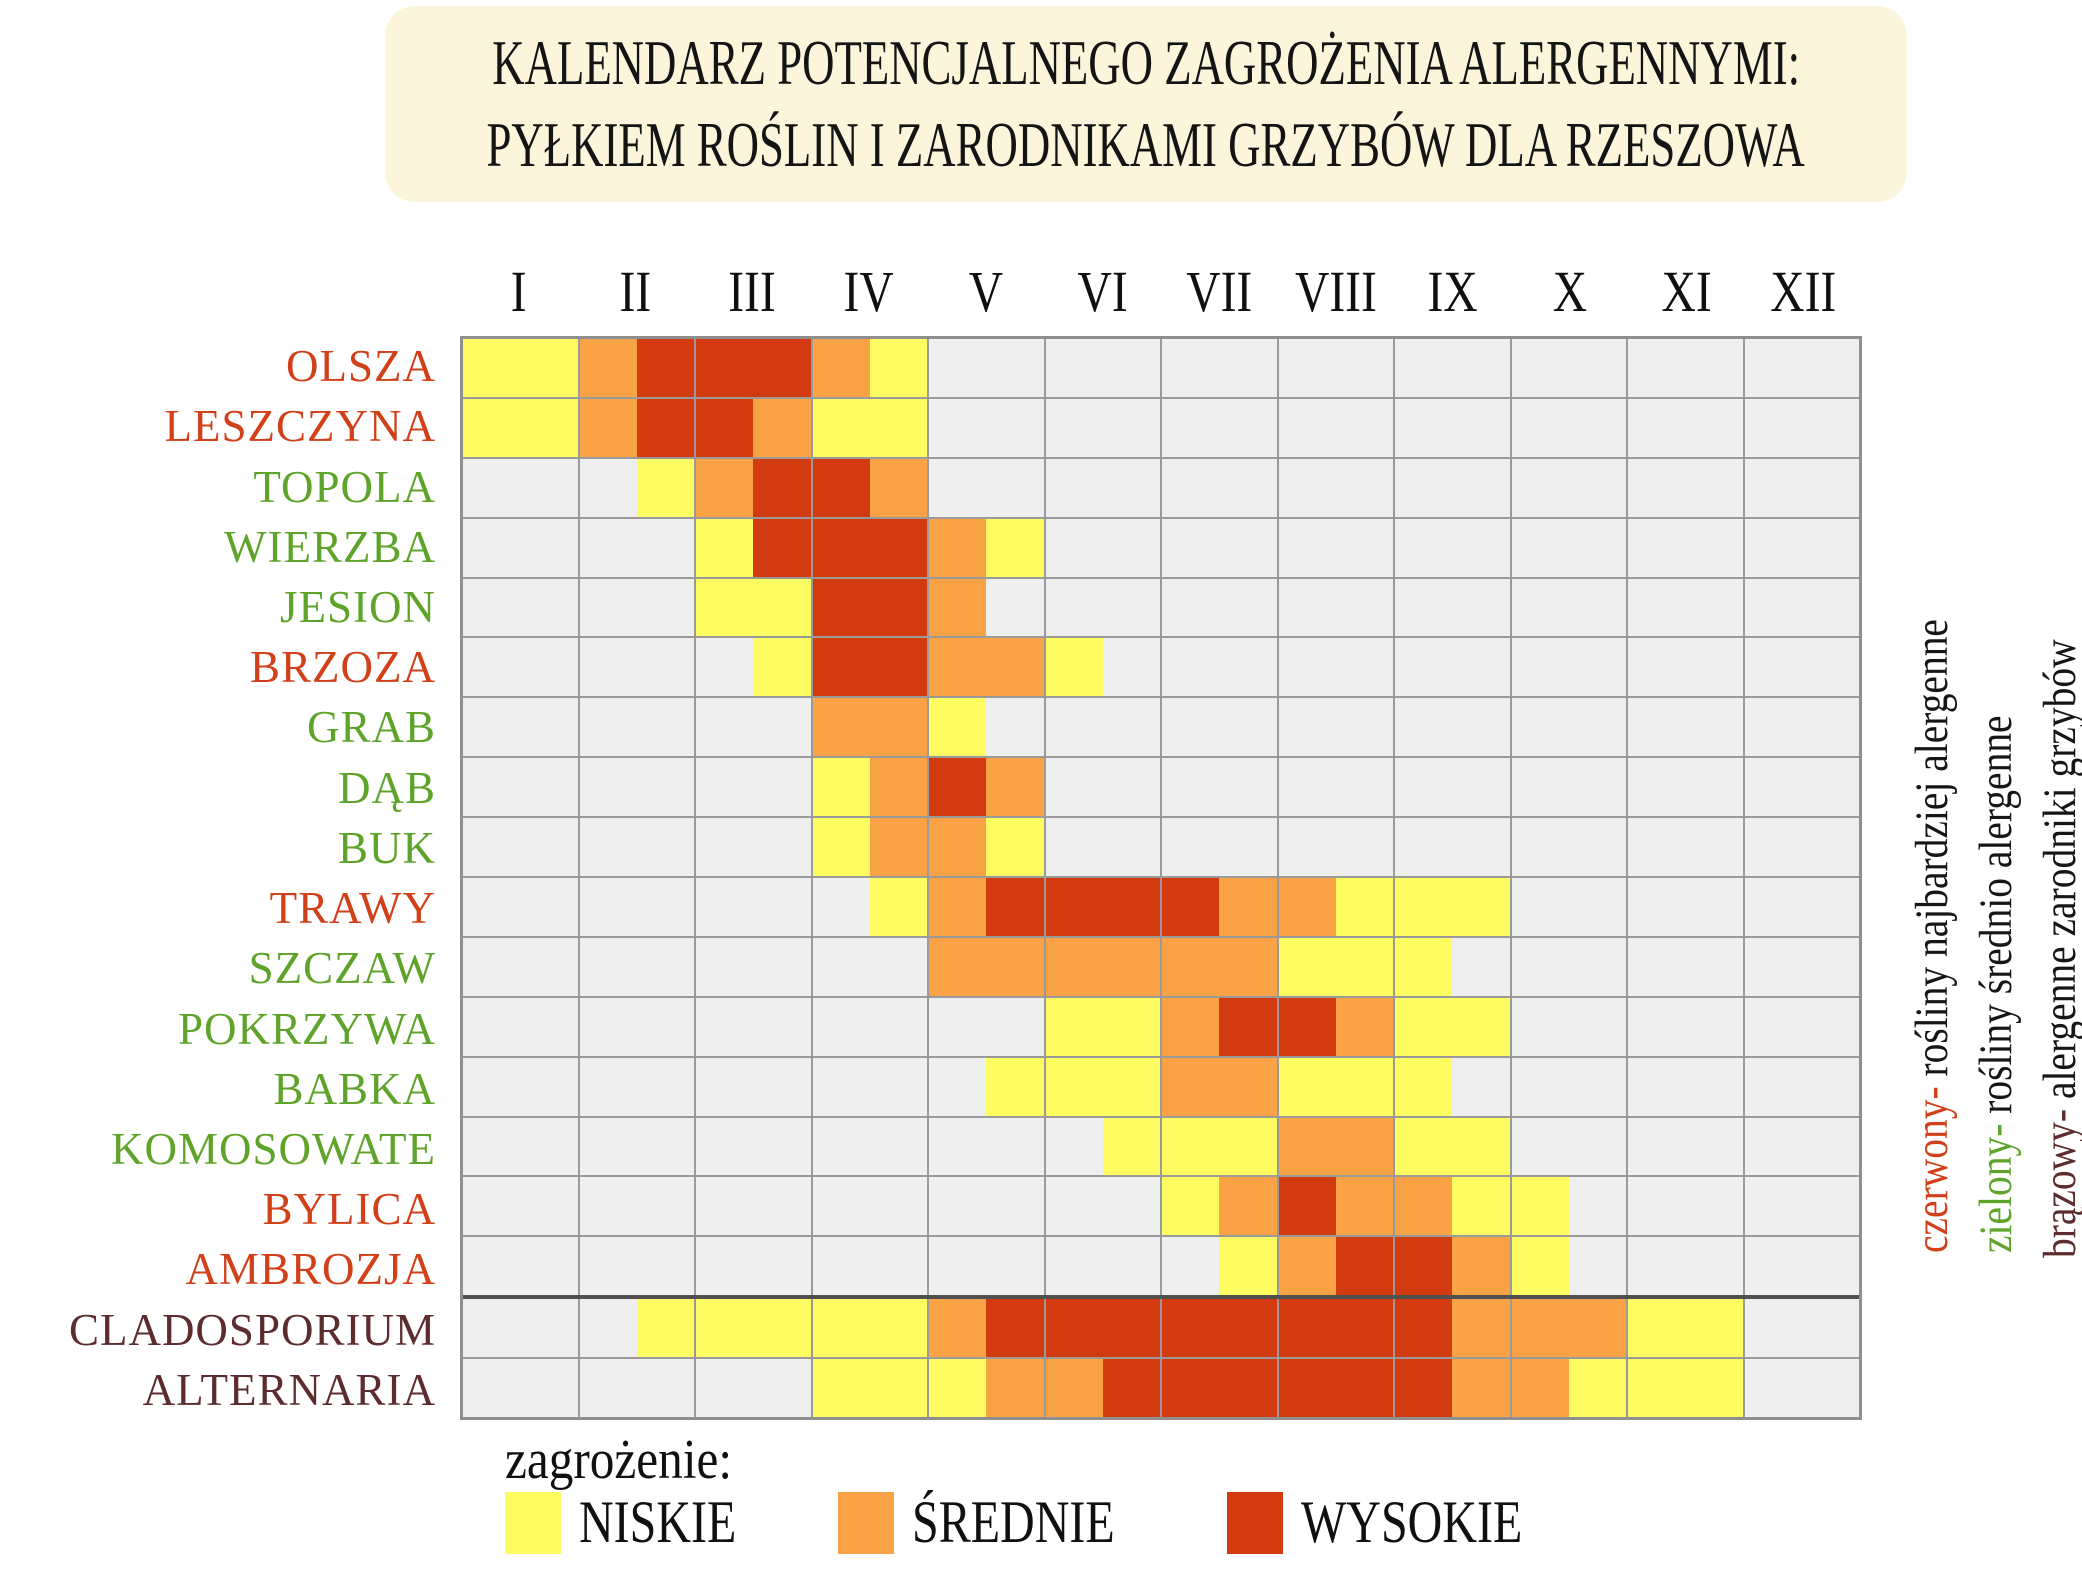 The image size is (2082, 1580). I want to click on cell-trawy-VIII.2, so click(1365, 907).